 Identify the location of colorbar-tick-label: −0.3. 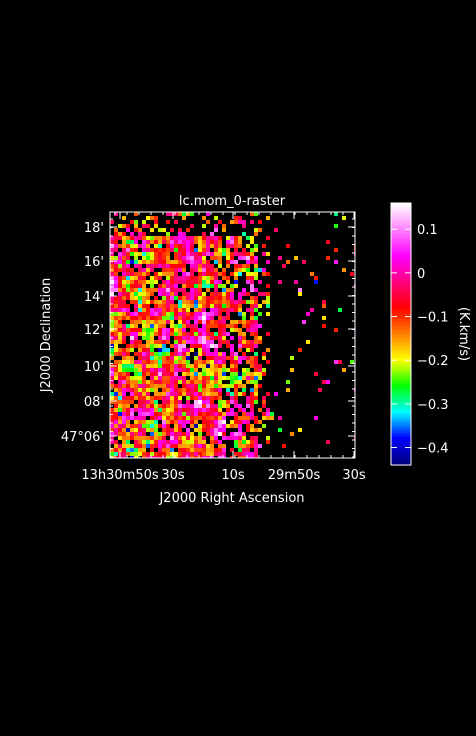
(433, 405).